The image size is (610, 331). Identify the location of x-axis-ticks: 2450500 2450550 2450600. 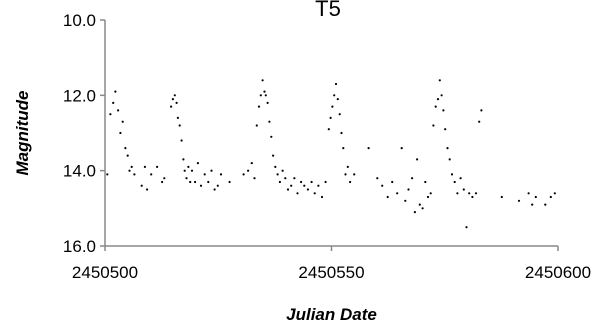
(331, 264).